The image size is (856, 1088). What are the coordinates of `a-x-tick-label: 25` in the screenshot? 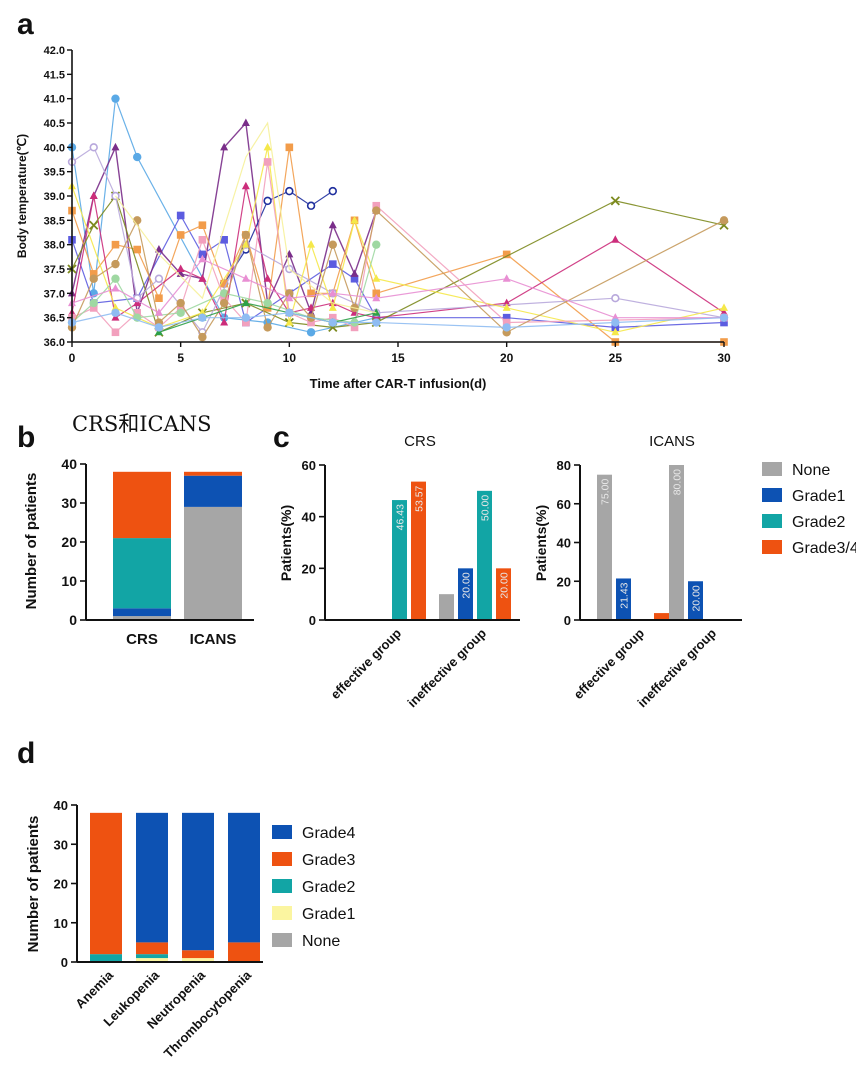 It's located at (616, 358).